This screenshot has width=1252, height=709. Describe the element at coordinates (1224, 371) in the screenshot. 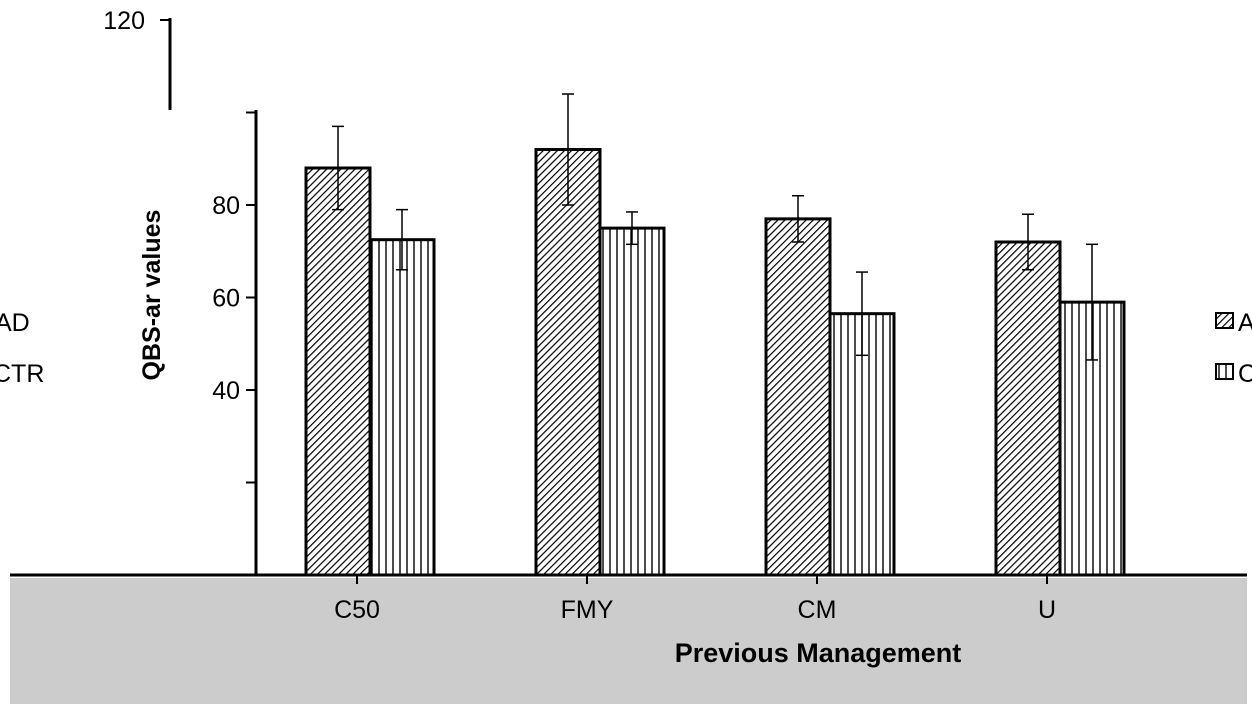

I see `legend-ctr-swatch` at that location.